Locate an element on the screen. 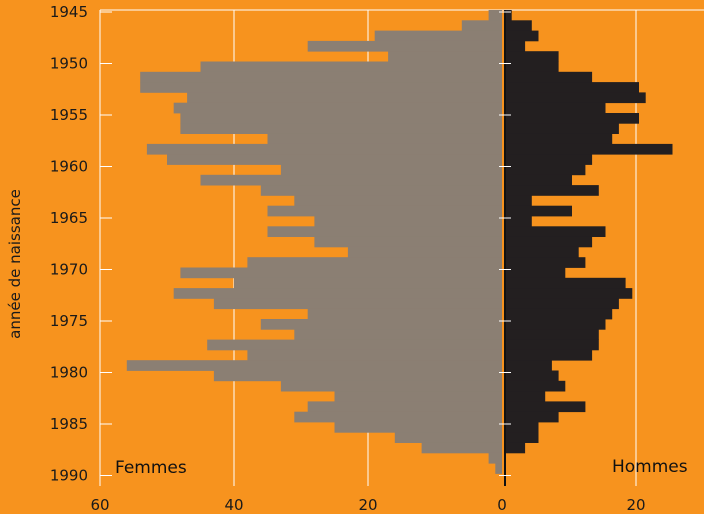 Image resolution: width=704 pixels, height=514 pixels. femmes-bar-1984 is located at coordinates (398, 417).